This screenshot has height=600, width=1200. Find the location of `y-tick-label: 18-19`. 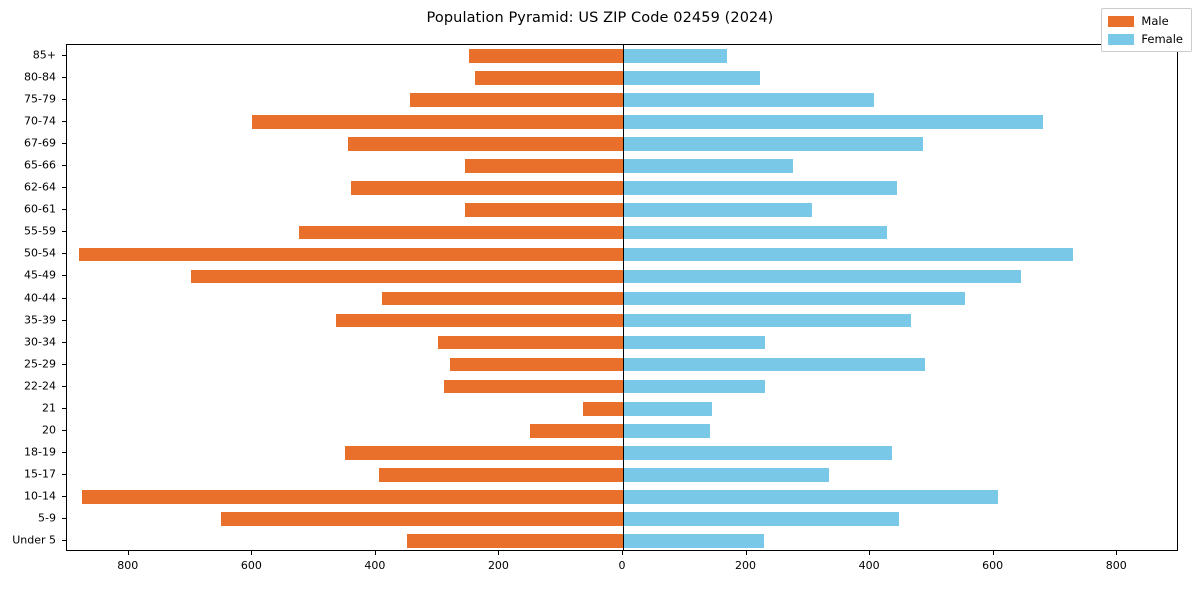

y-tick-label: 18-19 is located at coordinates (40, 452).